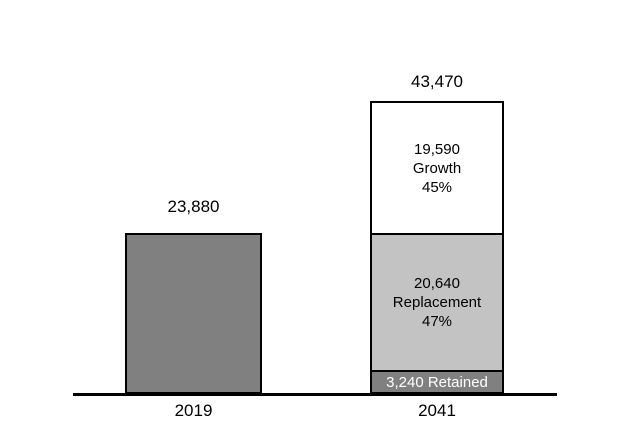  I want to click on bar-total-label-2019: 23,880, so click(193, 206).